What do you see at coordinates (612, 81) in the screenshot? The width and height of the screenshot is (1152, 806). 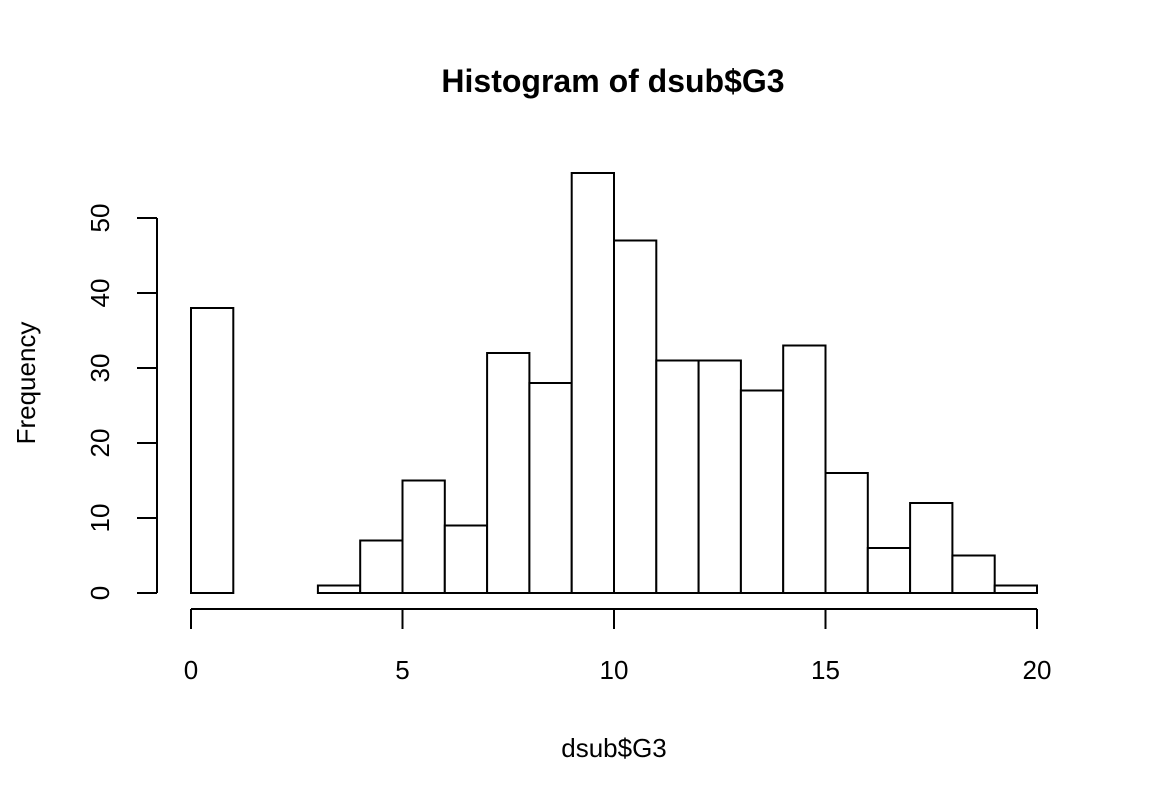 I see `chart-title: Histogram of dsub$G3` at bounding box center [612, 81].